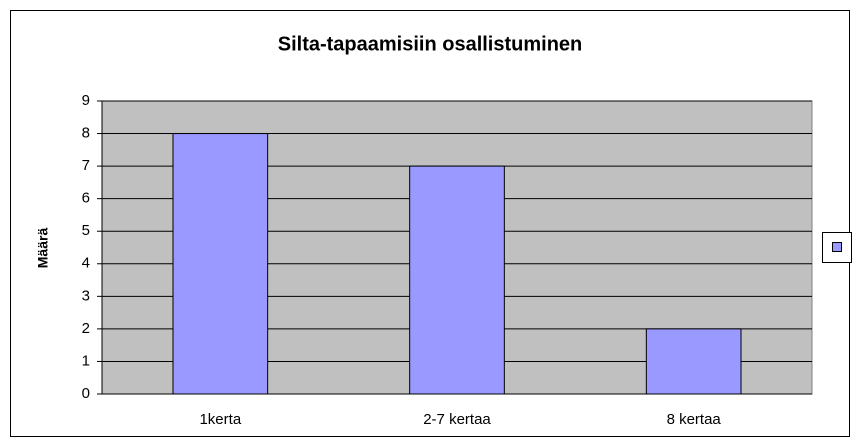 The width and height of the screenshot is (860, 447). I want to click on y-tick-label: 7, so click(86, 165).